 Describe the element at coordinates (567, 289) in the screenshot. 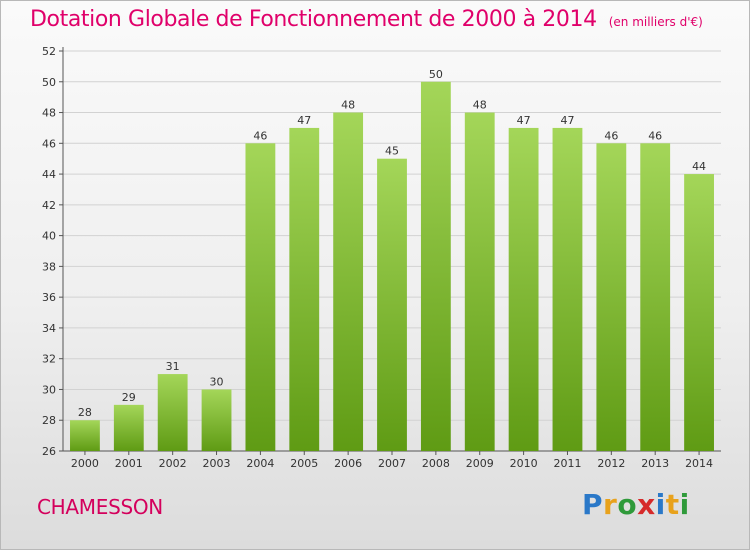

I see `bar-2011` at that location.